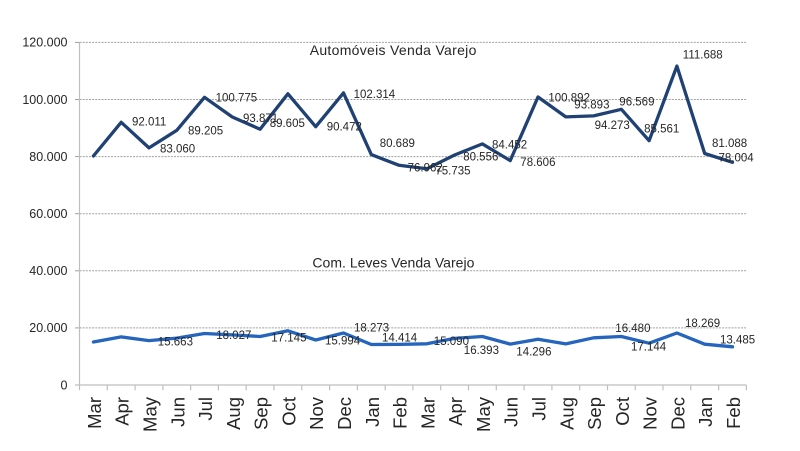 The height and width of the screenshot is (451, 800). Describe the element at coordinates (393, 50) in the screenshot. I see `svg-text: Automóveis Venda Varejo` at that location.